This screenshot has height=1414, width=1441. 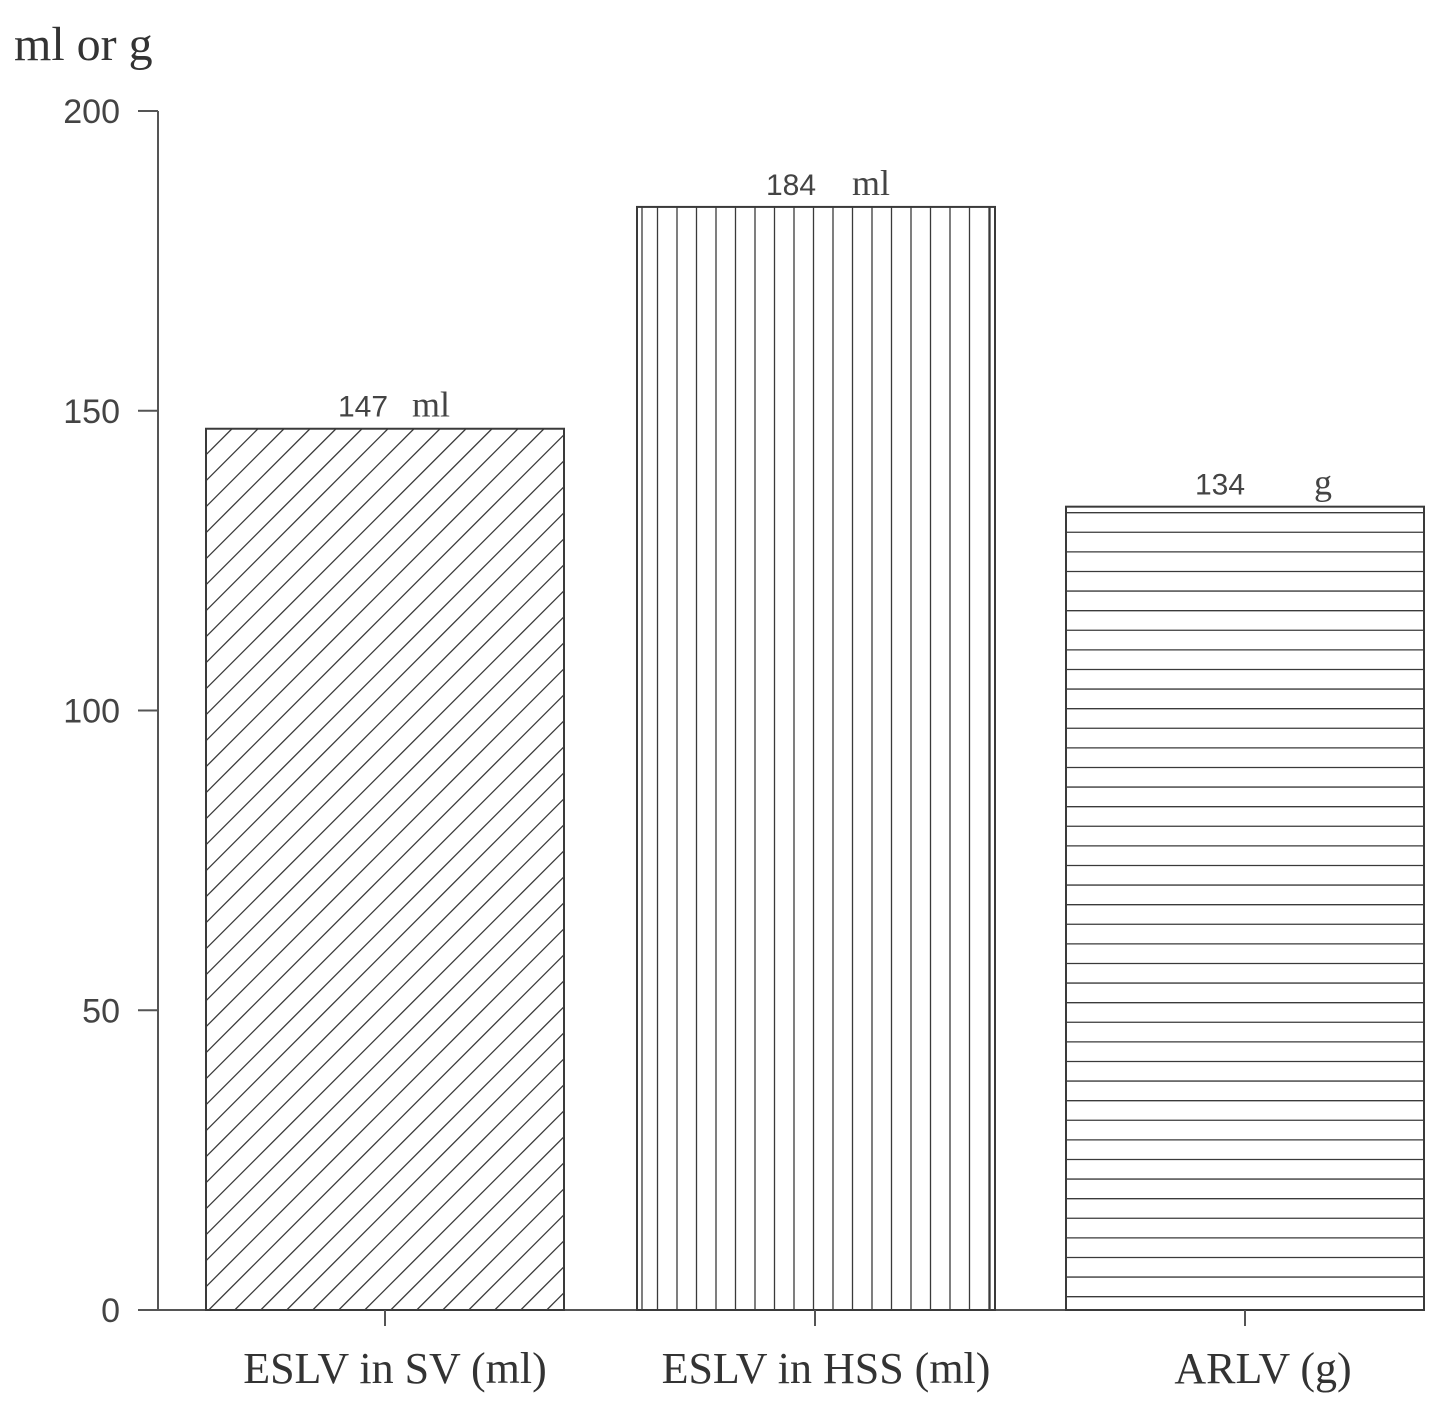 What do you see at coordinates (1220, 485) in the screenshot?
I see `bar-value-label: 134` at bounding box center [1220, 485].